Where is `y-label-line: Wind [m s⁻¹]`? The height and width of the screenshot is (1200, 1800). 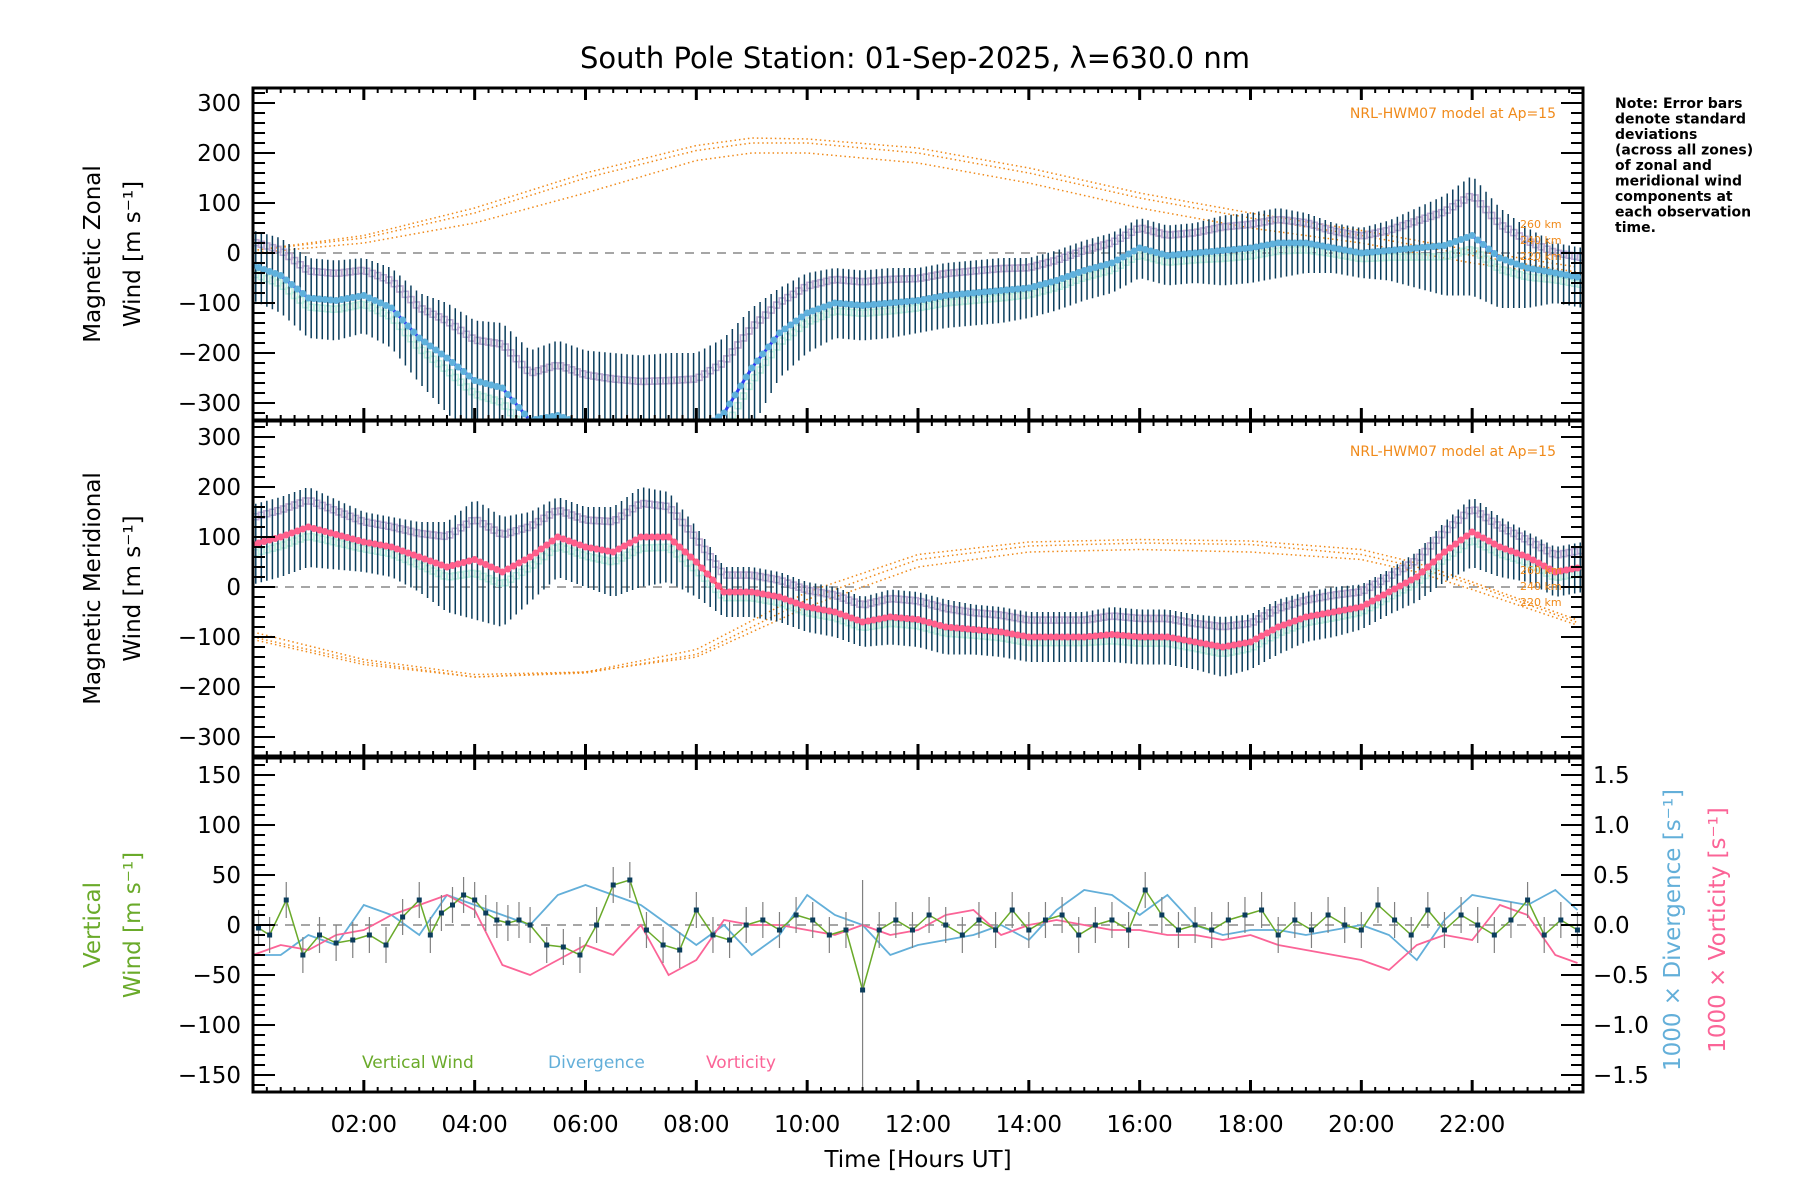 y-label-line: Wind [m s⁻¹] is located at coordinates (133, 254).